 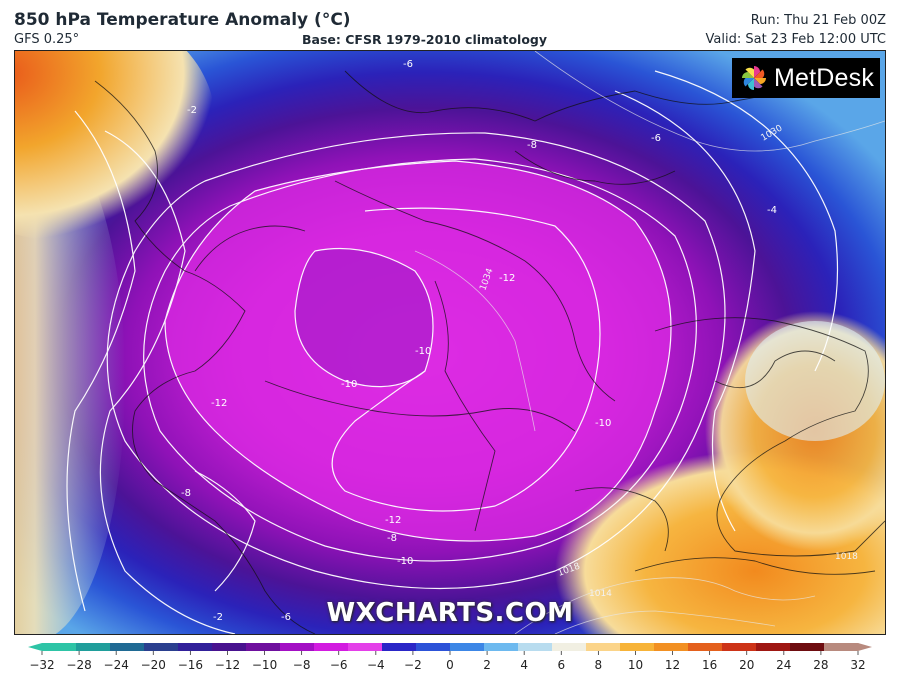 What do you see at coordinates (772, 210) in the screenshot?
I see `contour-label: -4` at bounding box center [772, 210].